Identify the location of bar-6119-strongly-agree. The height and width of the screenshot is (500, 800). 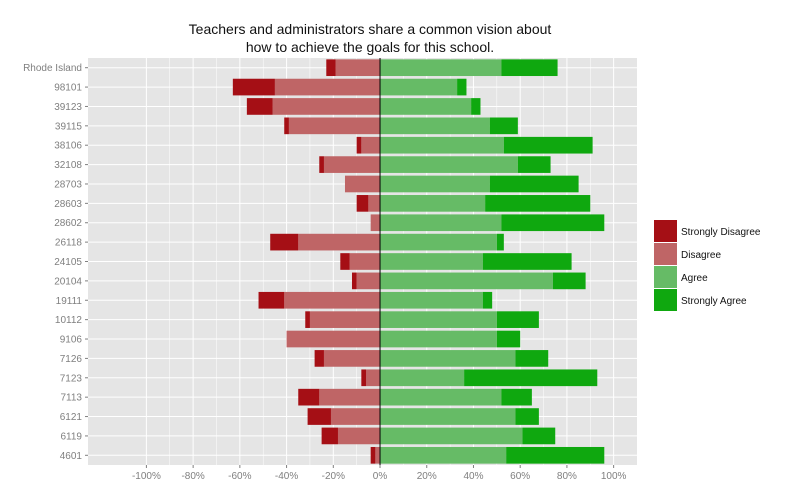
(539, 436).